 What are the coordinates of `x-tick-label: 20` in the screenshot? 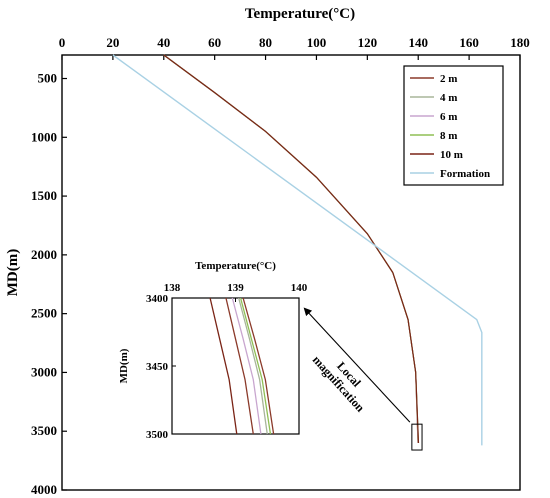 It's located at (112, 42).